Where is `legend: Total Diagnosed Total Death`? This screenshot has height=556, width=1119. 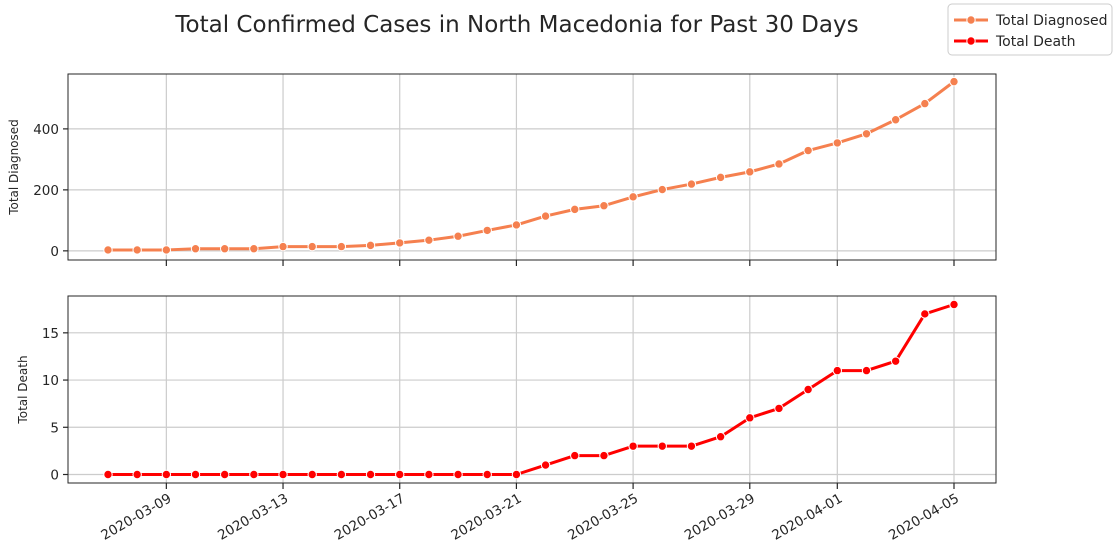
legend: Total Diagnosed Total Death is located at coordinates (1030, 29).